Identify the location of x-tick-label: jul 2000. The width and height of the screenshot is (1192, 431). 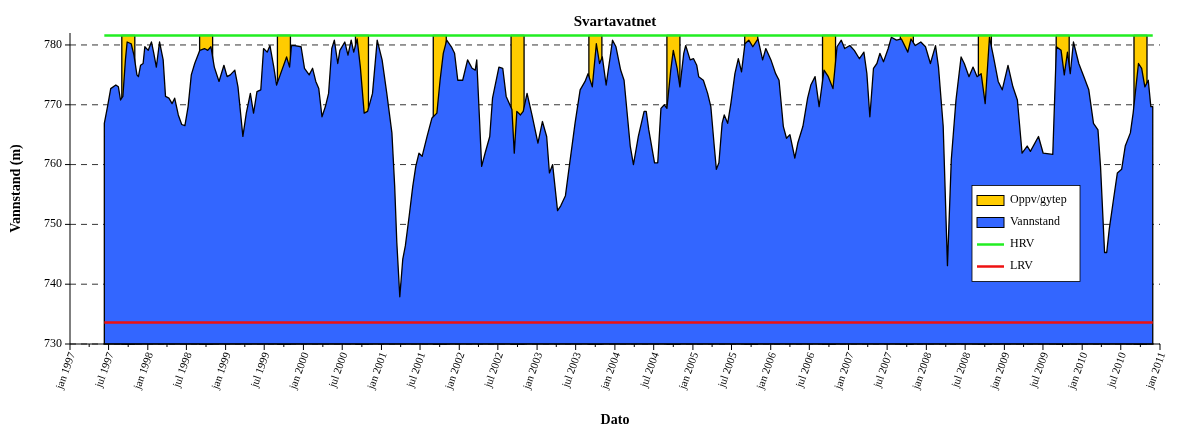
(337, 369).